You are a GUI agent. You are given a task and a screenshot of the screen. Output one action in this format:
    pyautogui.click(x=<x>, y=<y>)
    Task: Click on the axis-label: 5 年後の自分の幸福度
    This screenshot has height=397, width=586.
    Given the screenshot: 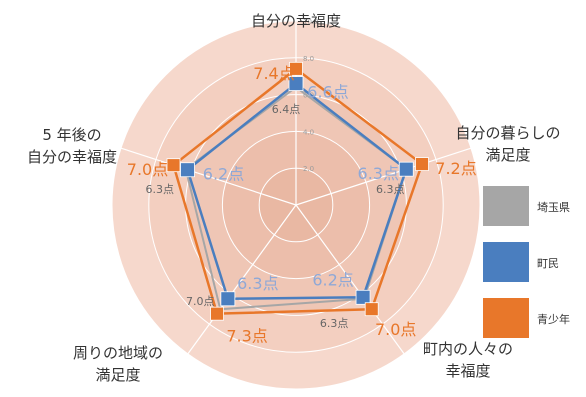 What is the action you would take?
    pyautogui.click(x=72, y=146)
    